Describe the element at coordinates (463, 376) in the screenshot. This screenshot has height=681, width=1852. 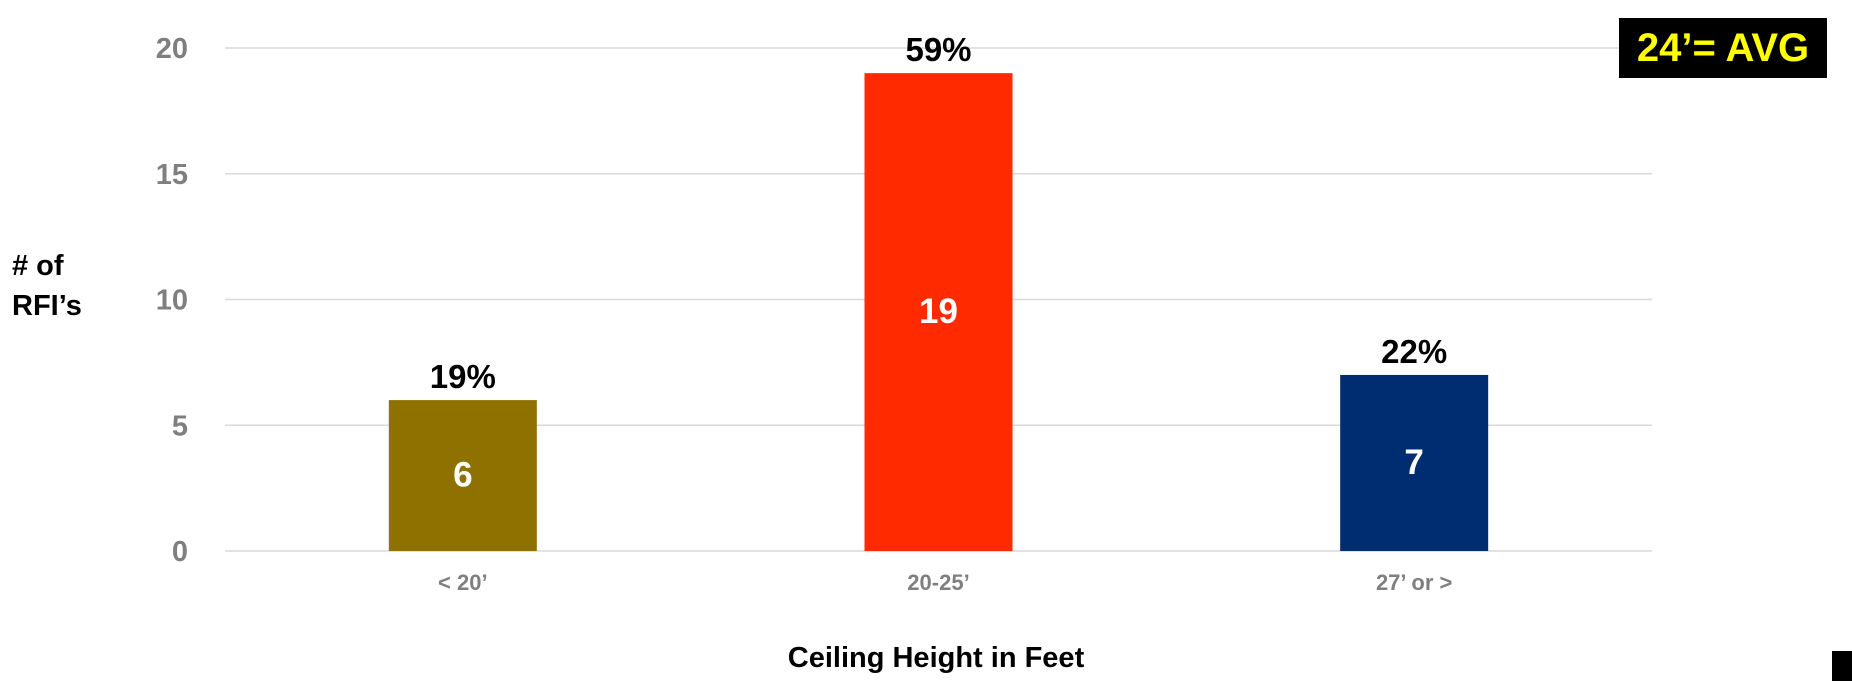
I see `bar-percent-label: 19%` at that location.